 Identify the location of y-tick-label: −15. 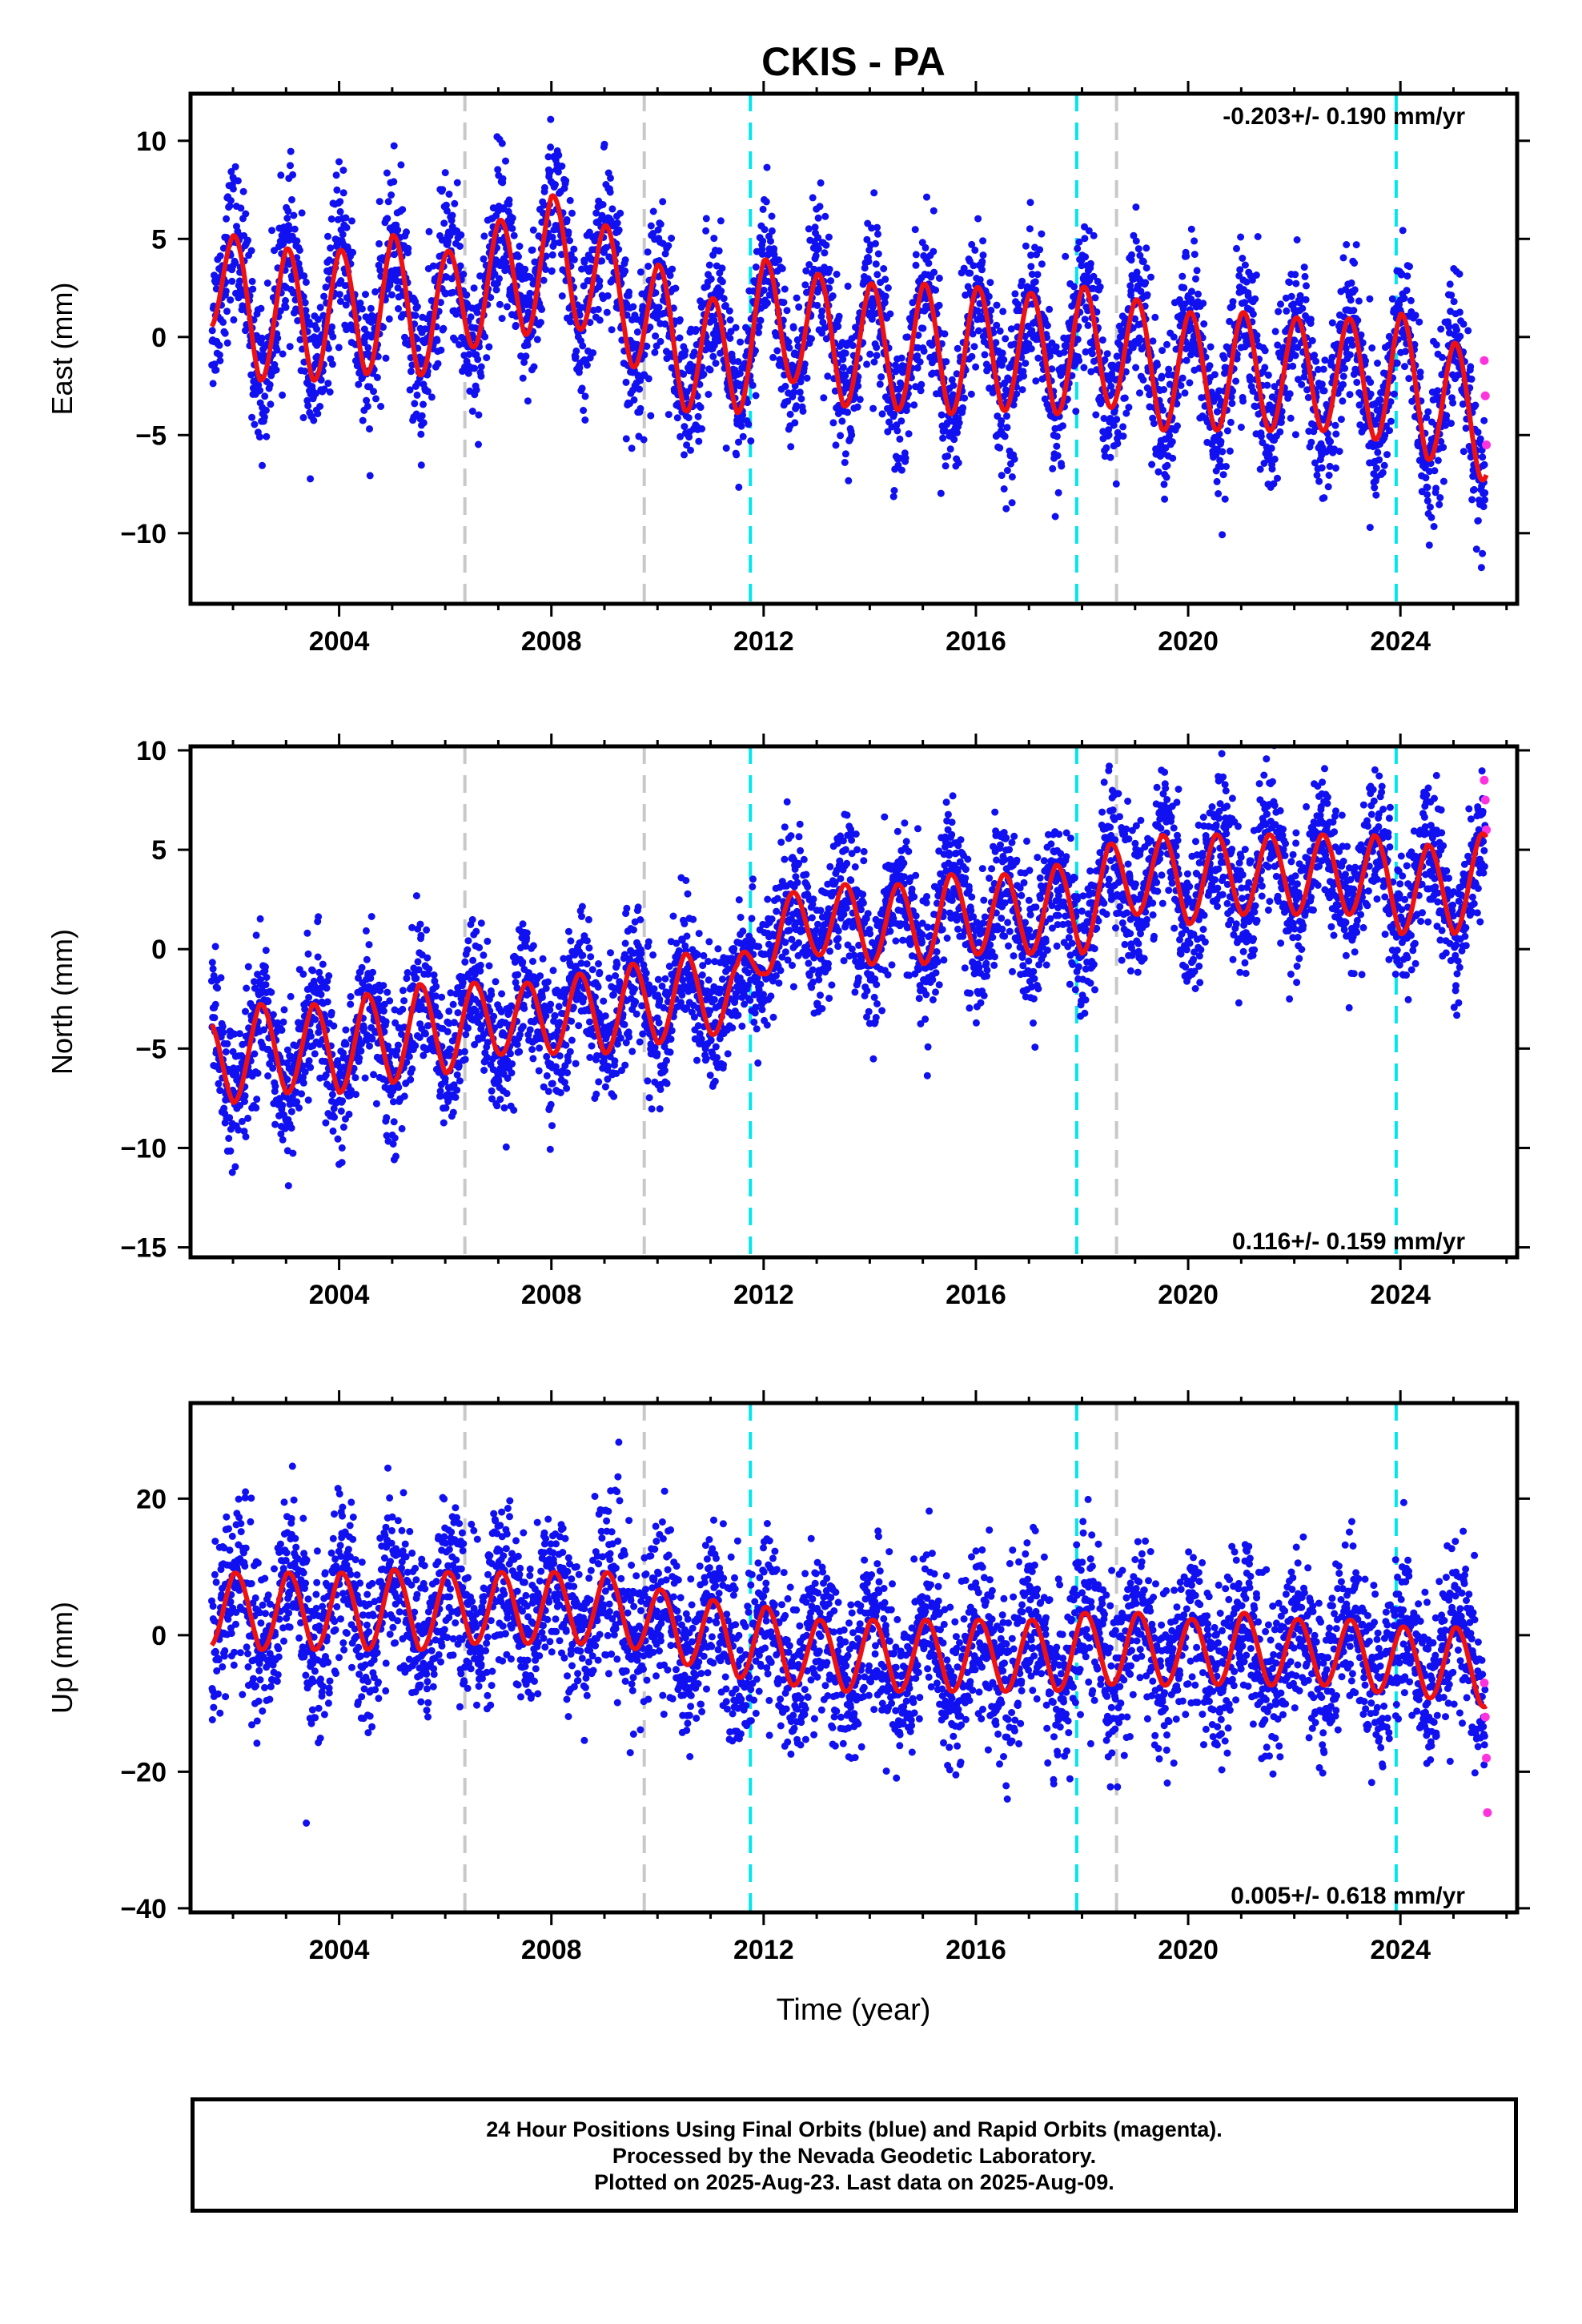
(144, 1248).